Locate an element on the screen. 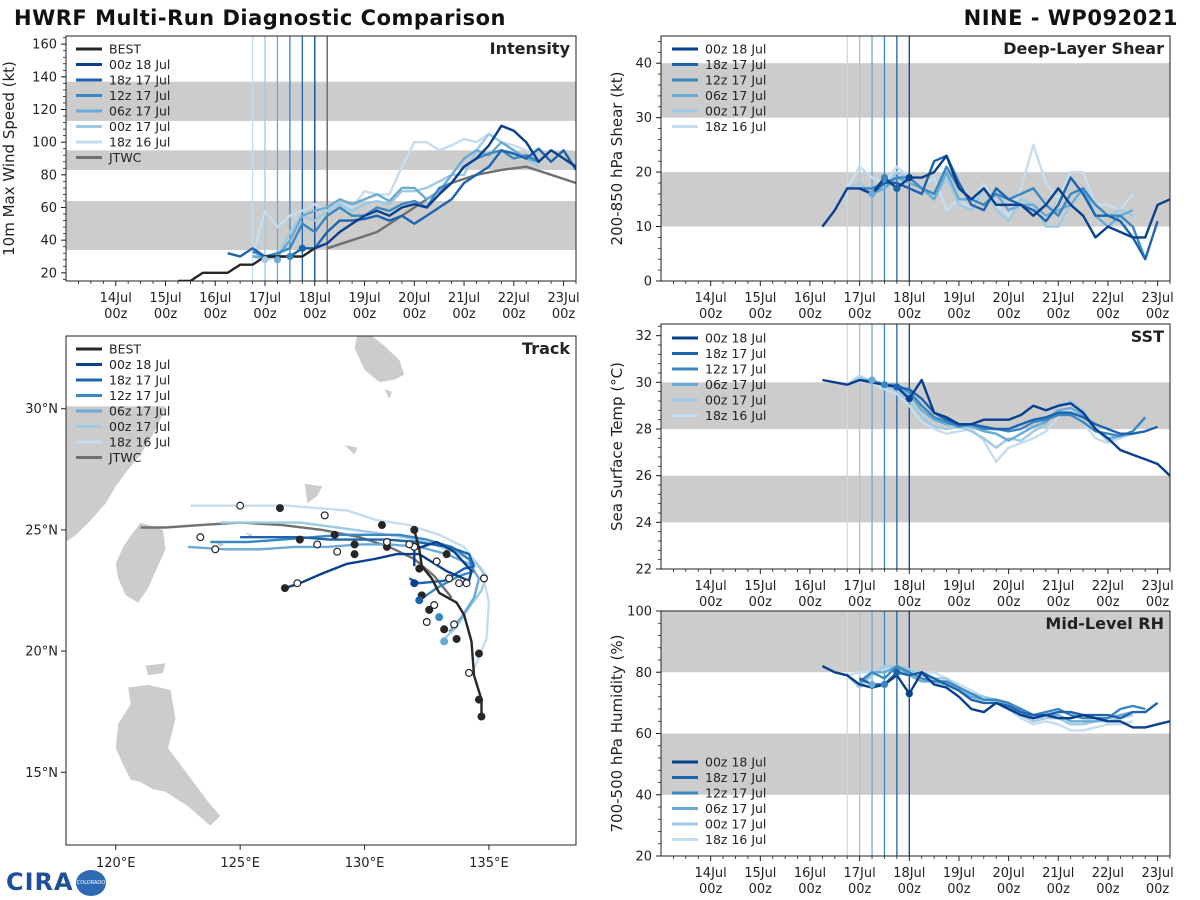 The image size is (1200, 900). track-lines is located at coordinates (315, 611).